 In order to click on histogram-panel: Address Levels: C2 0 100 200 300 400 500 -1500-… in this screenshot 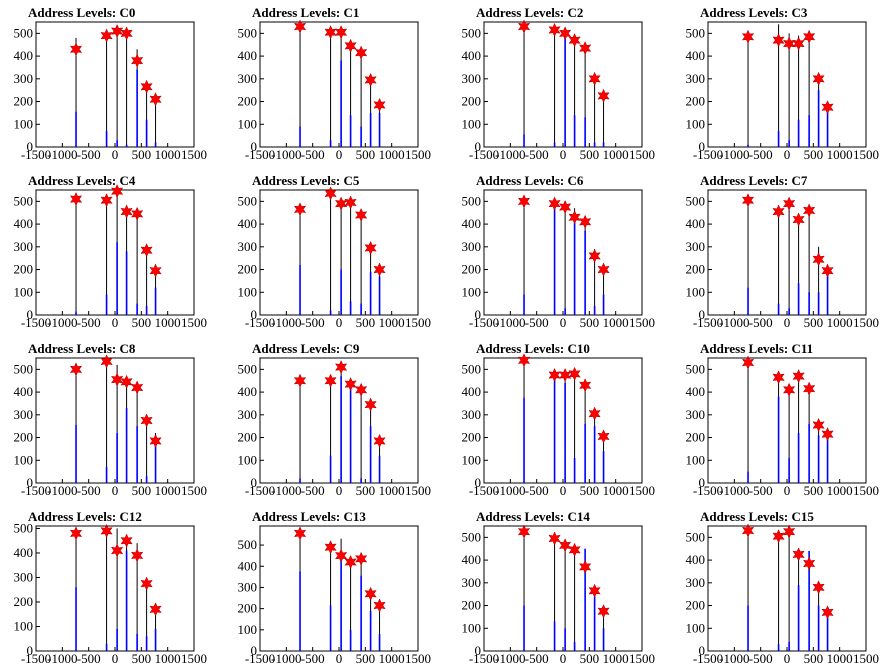, I will do `click(560, 84)`.